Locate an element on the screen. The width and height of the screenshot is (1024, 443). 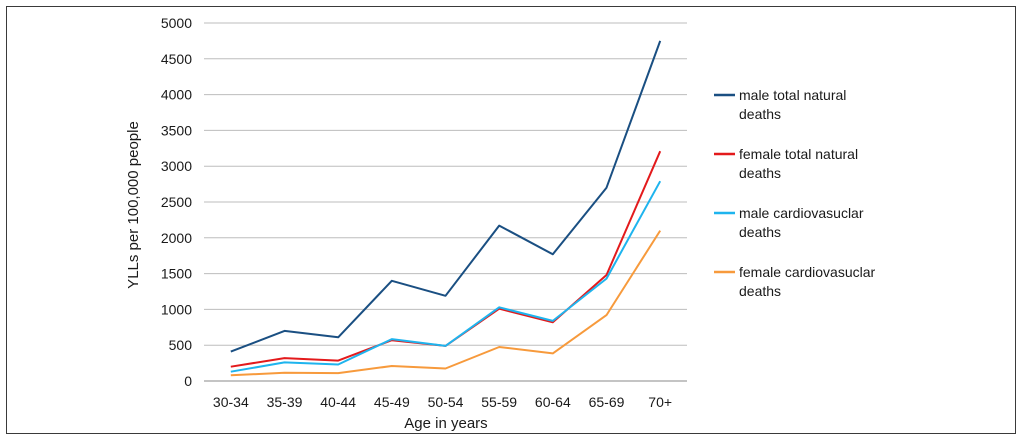
x-tick-label: 55-59 is located at coordinates (499, 402).